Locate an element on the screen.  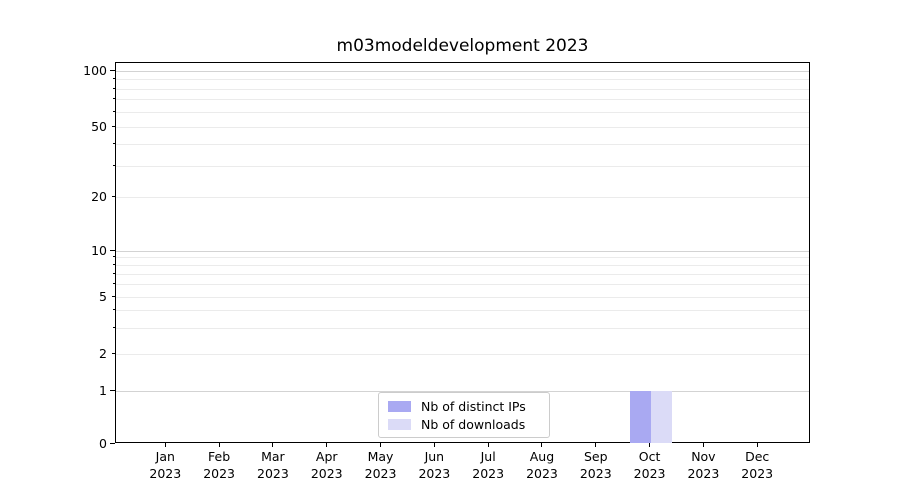
x-tick-jan is located at coordinates (165, 445).